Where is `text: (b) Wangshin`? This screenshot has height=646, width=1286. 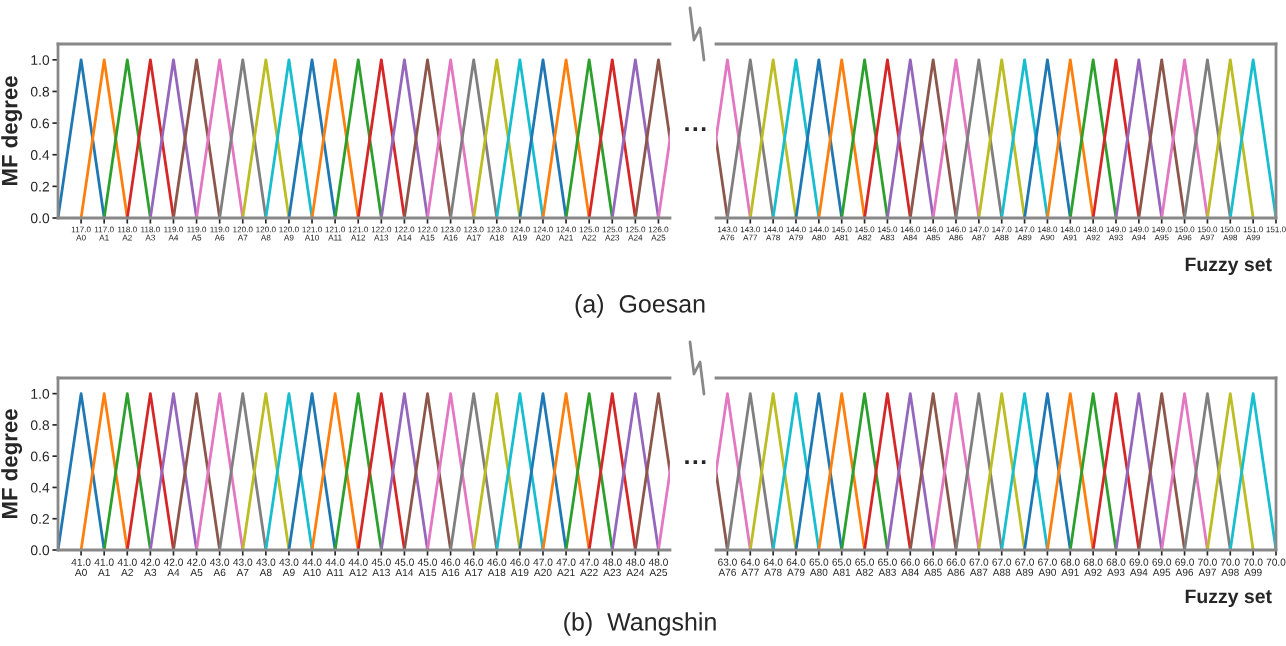
text: (b) Wangshin is located at coordinates (640, 624).